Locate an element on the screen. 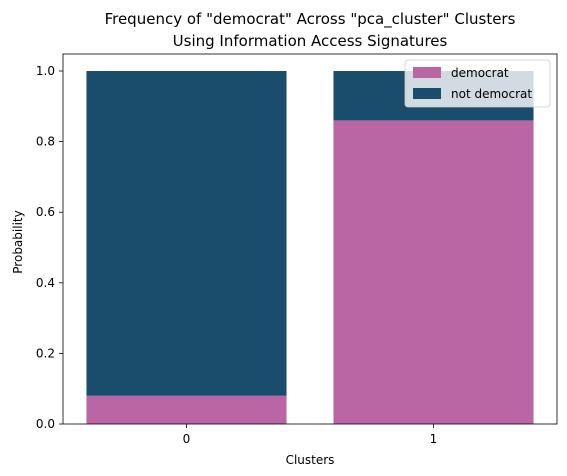 This screenshot has height=476, width=567. y-tick-label: 0.8 is located at coordinates (45, 142).